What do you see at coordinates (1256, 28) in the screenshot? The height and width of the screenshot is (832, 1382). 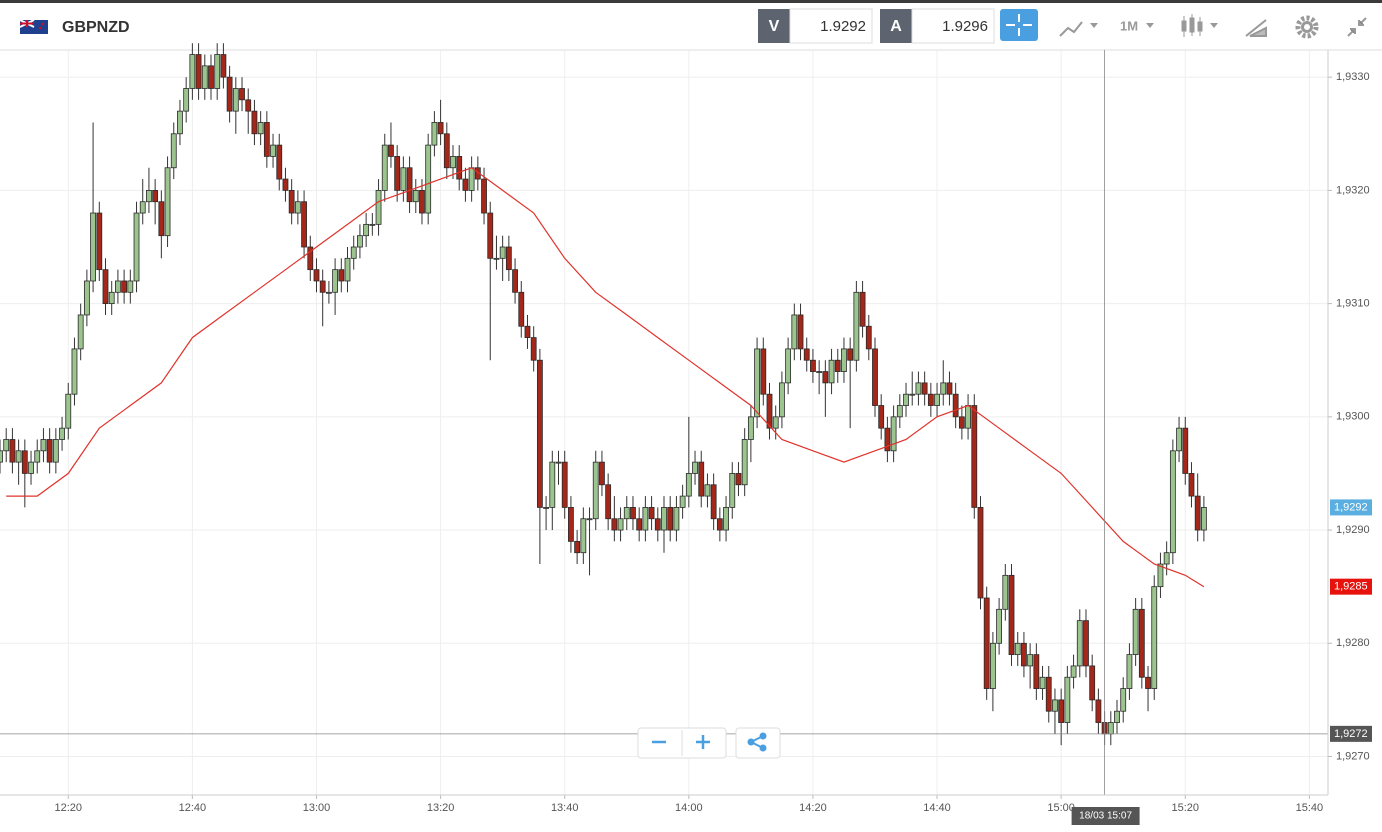 I see `drawing-tools-button` at bounding box center [1256, 28].